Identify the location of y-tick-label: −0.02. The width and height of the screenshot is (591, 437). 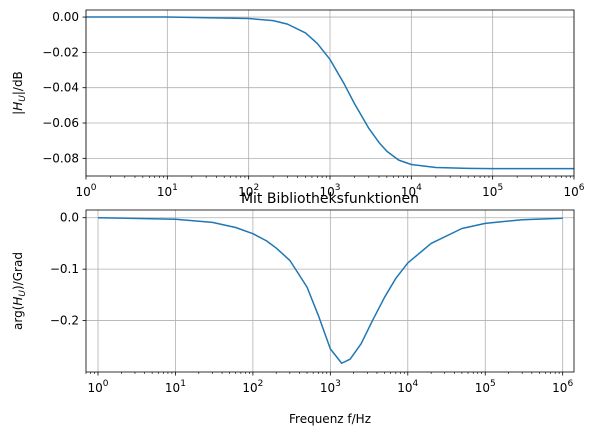
(60, 52).